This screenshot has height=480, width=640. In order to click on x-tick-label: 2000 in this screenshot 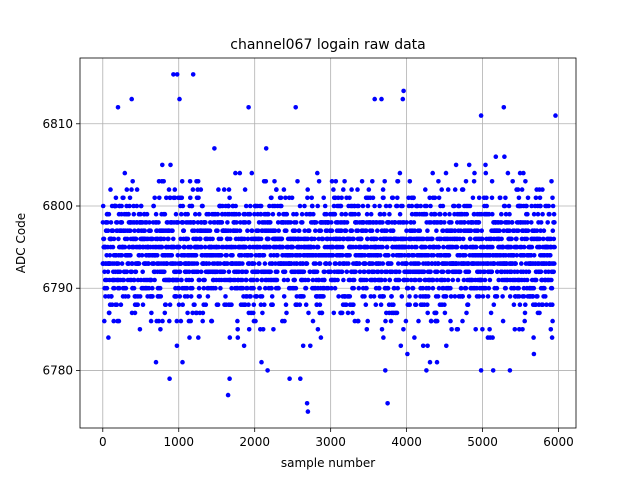, I will do `click(254, 442)`.